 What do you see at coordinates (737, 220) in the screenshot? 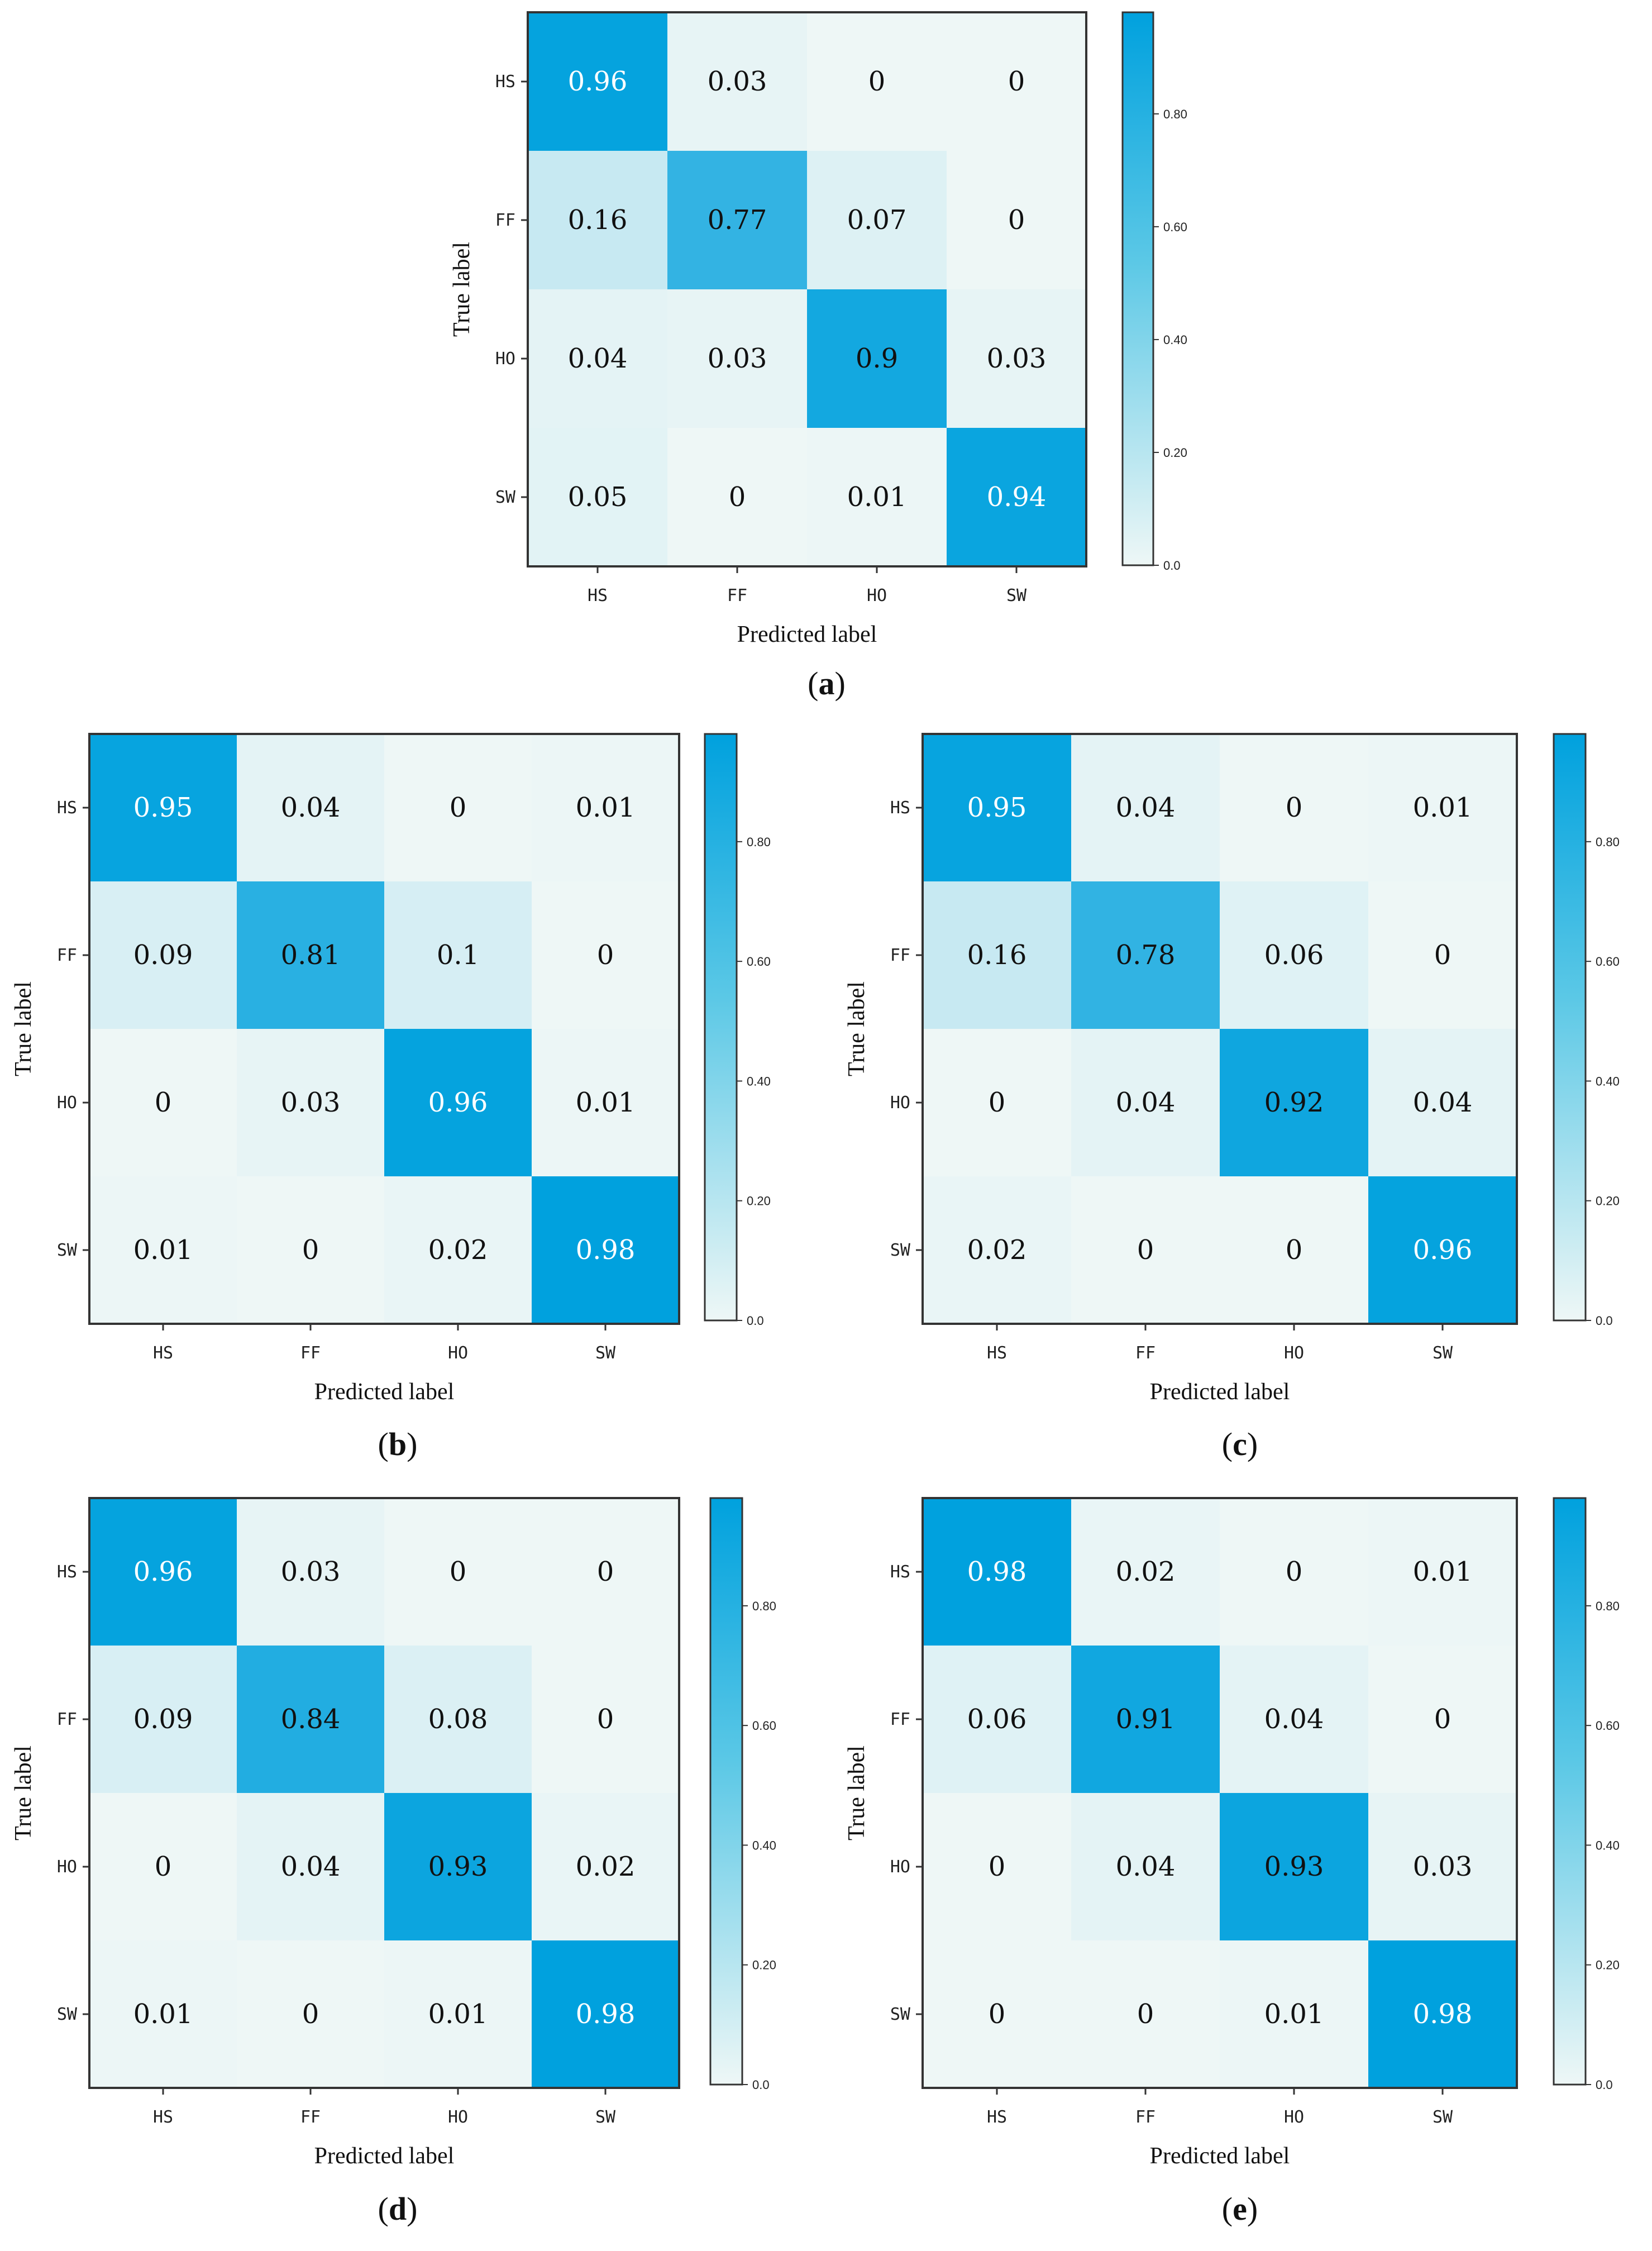
I see `cell-value-label: 0.77` at bounding box center [737, 220].